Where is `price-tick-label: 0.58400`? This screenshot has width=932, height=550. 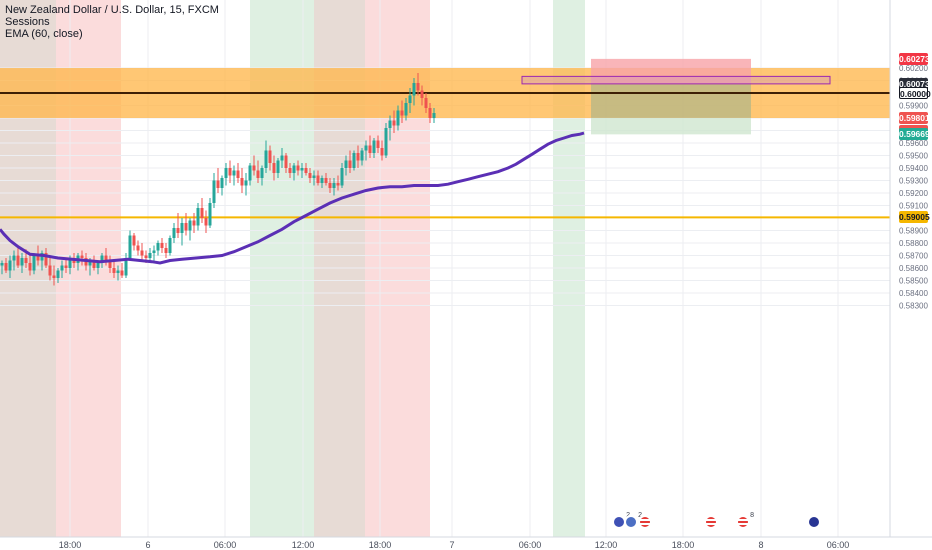 price-tick-label: 0.58400 is located at coordinates (913, 293).